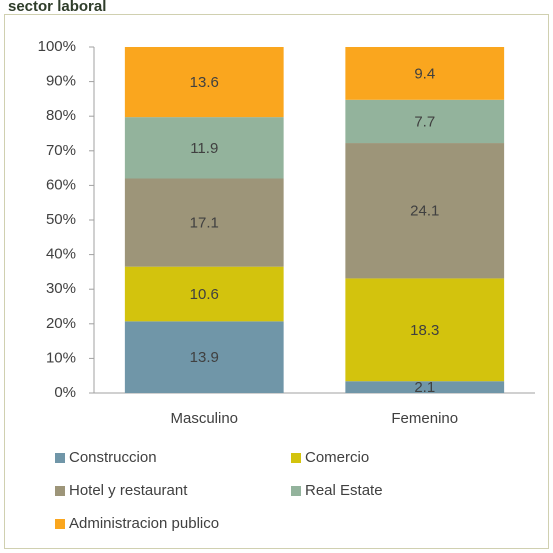 The image size is (553, 553). I want to click on y-tick-label: 50%, so click(61, 219).